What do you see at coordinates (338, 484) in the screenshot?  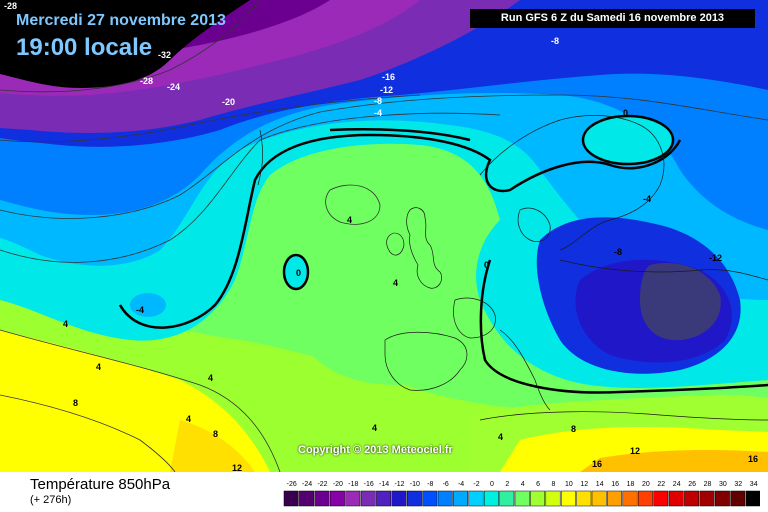 I see `scale-label-3: -20` at bounding box center [338, 484].